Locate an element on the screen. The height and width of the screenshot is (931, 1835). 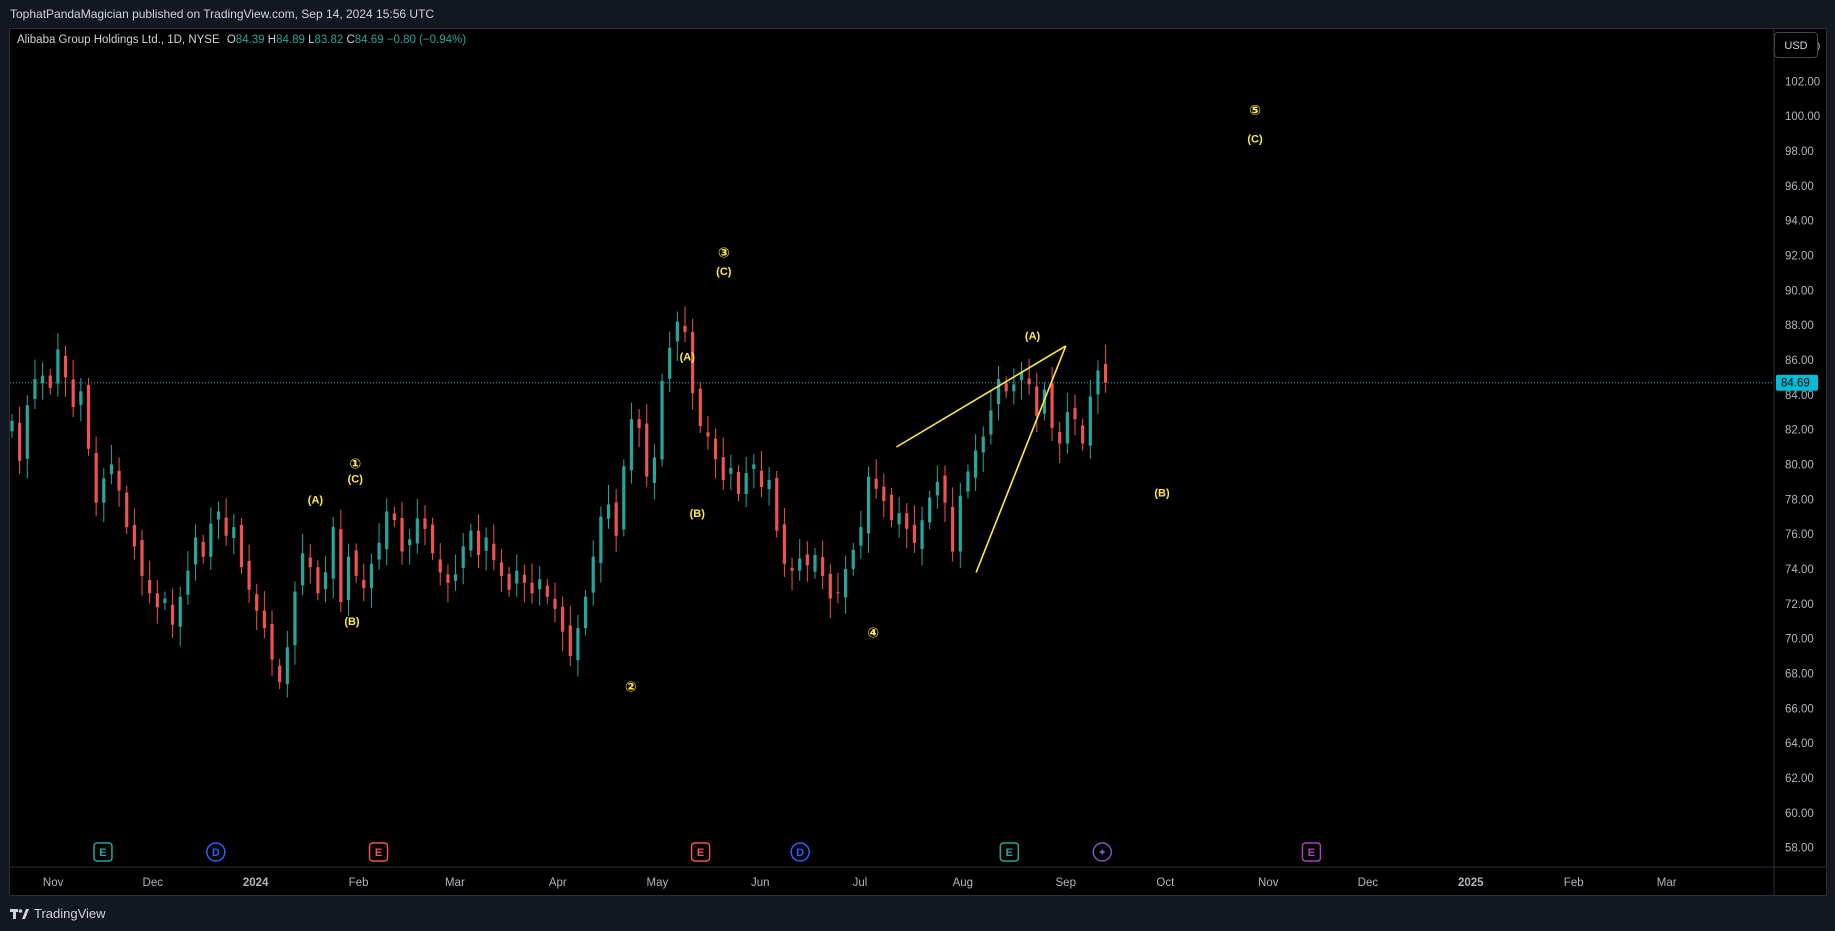
brand-label: TradingView is located at coordinates (70, 913).